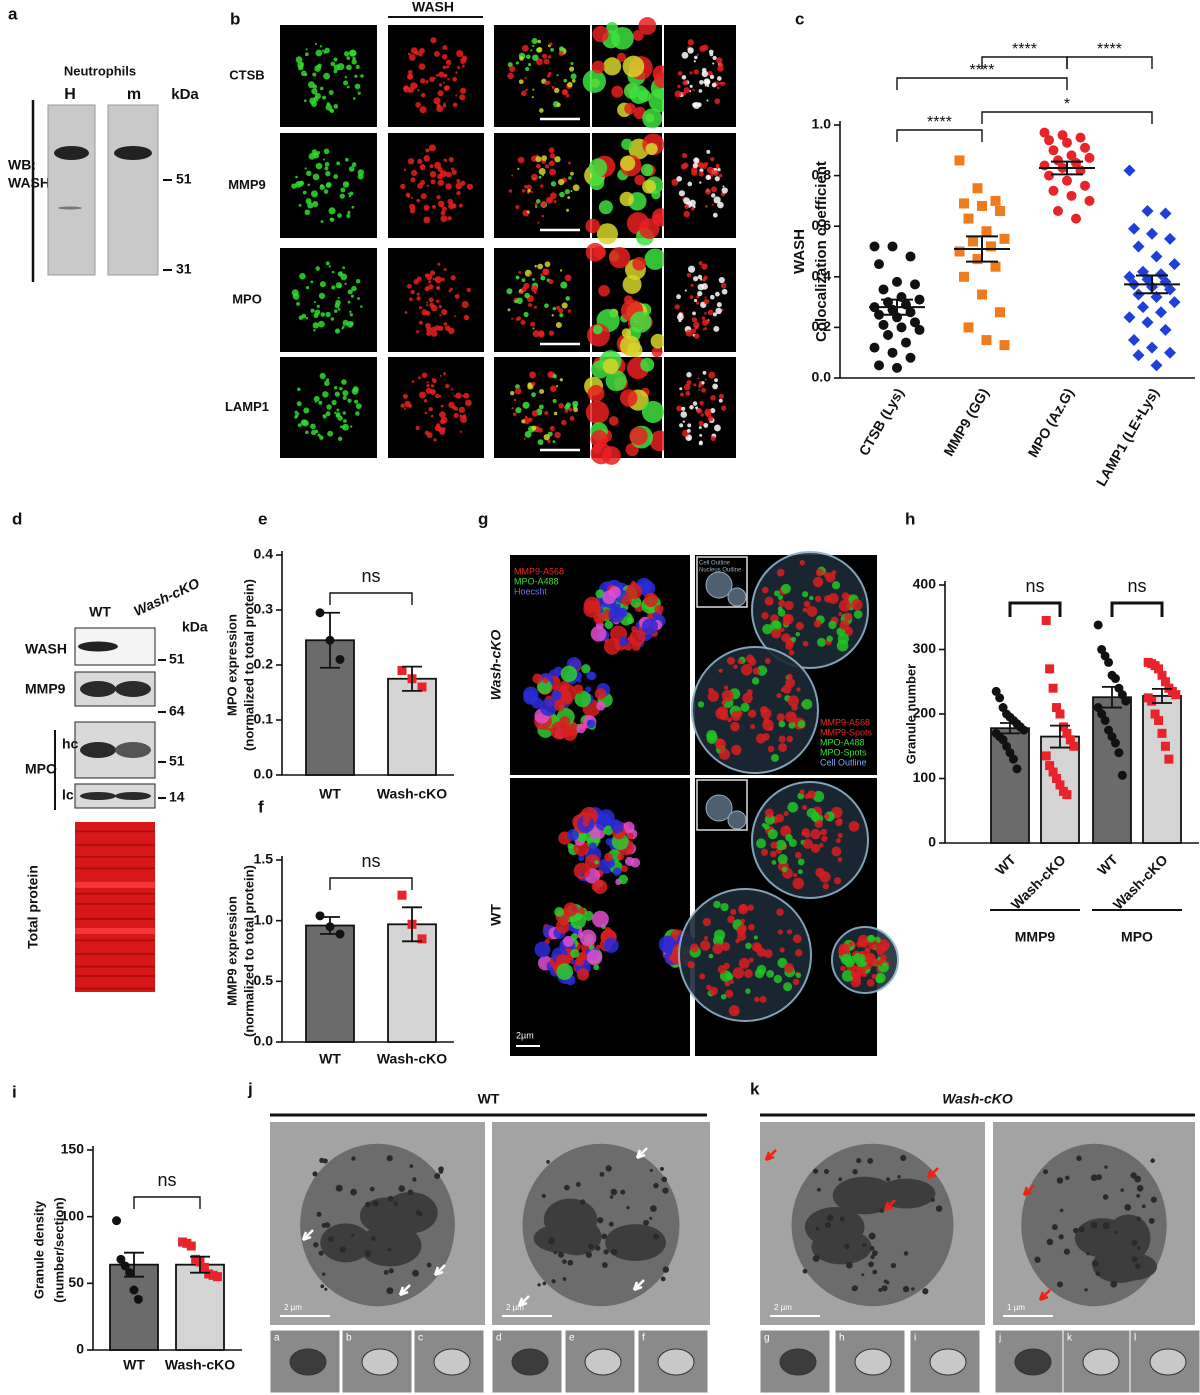 This screenshot has width=1200, height=1395. What do you see at coordinates (770, 1155) in the screenshot?
I see `arrow` at bounding box center [770, 1155].